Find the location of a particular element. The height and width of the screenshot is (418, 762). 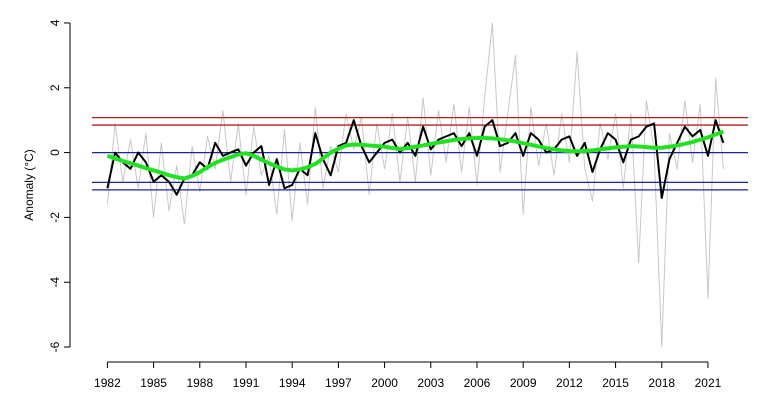

y-tick-label: -4 is located at coordinates (55, 282).